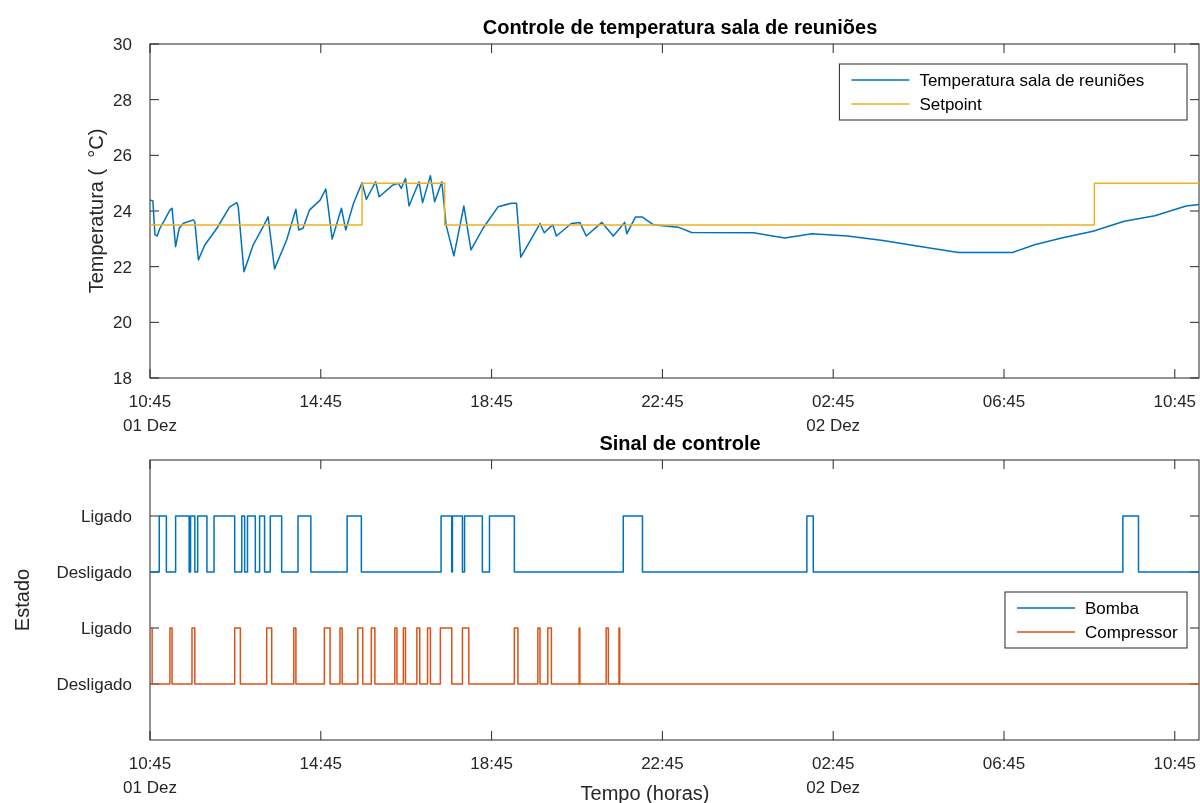 This screenshot has height=803, width=1200. Describe the element at coordinates (1112, 608) in the screenshot. I see `legend-label: Bomba` at that location.